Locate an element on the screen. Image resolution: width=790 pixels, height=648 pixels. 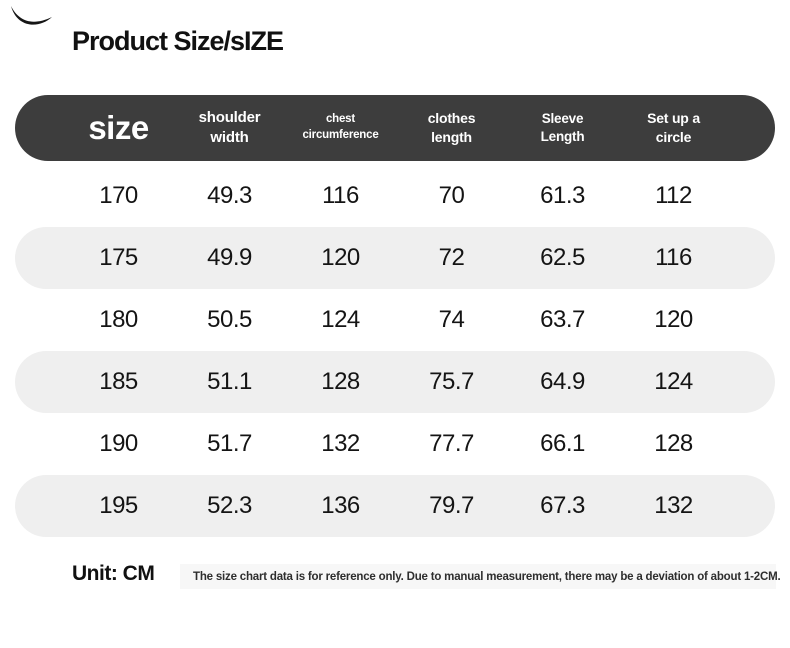
table-row: 180 50.5 124 74 63.7 120 is located at coordinates (395, 320).